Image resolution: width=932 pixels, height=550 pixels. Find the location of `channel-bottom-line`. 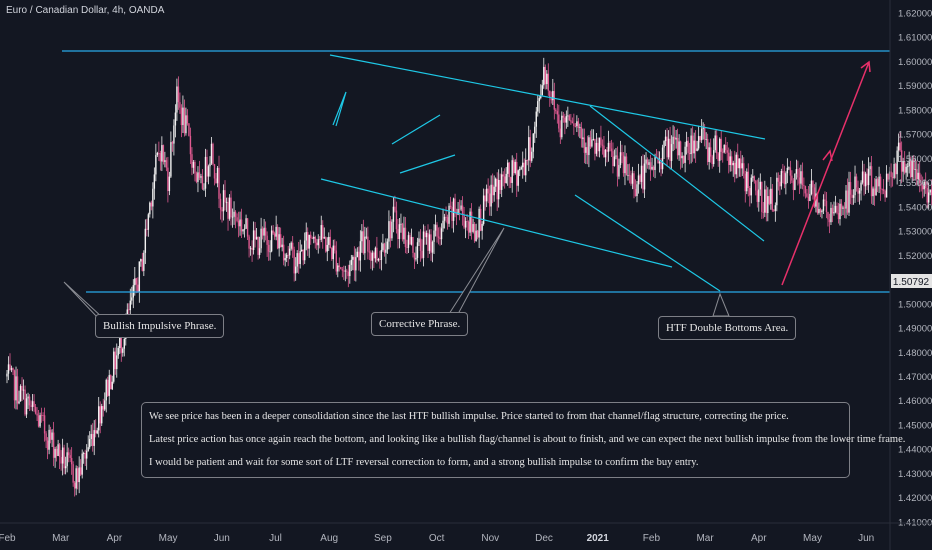

channel-bottom-line is located at coordinates (496, 223).